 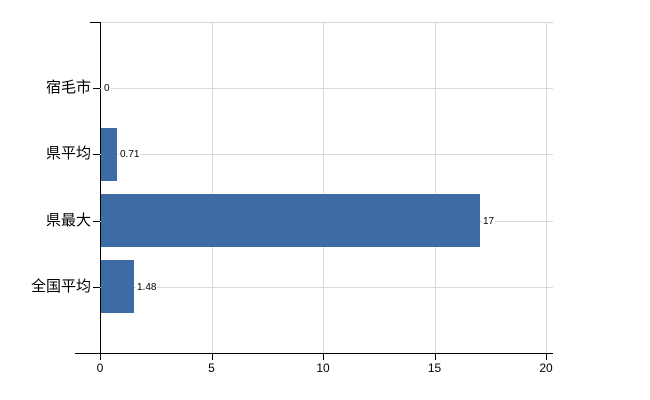 What do you see at coordinates (147, 287) in the screenshot?
I see `value-label: 1.48` at bounding box center [147, 287].